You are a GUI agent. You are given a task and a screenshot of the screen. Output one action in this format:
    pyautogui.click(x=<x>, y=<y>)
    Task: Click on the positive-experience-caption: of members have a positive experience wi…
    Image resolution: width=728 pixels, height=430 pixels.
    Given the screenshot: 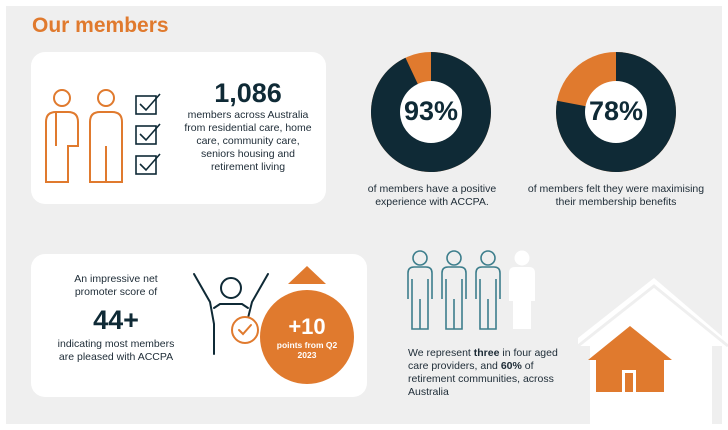 What is the action you would take?
    pyautogui.click(x=432, y=195)
    